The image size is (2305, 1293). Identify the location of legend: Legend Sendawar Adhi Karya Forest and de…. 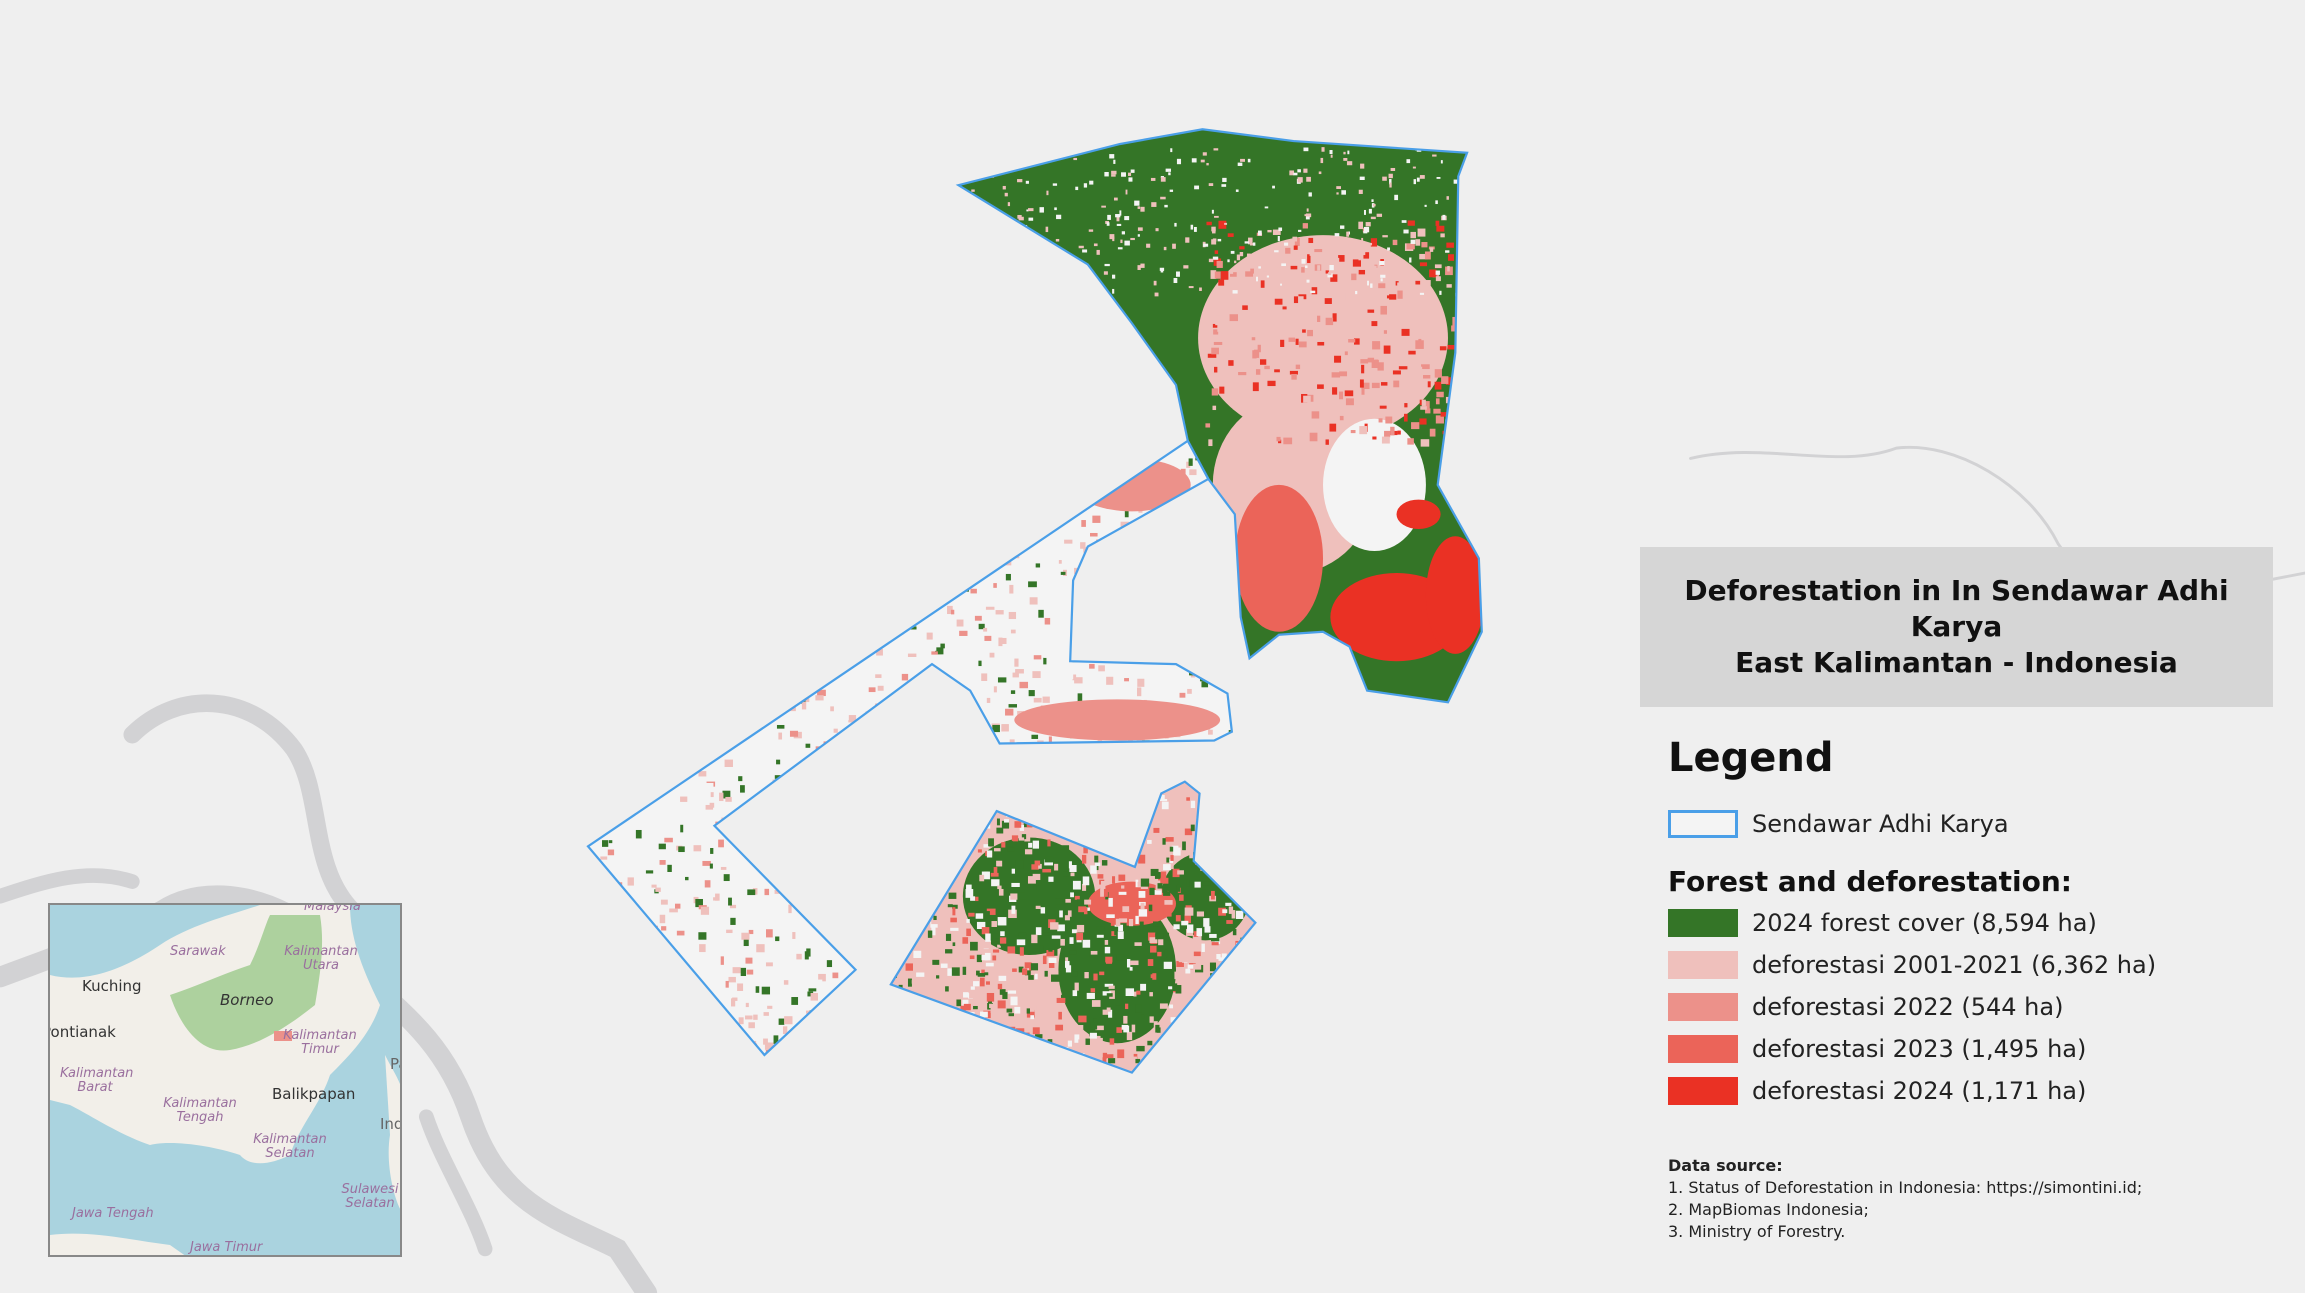
(1968, 923).